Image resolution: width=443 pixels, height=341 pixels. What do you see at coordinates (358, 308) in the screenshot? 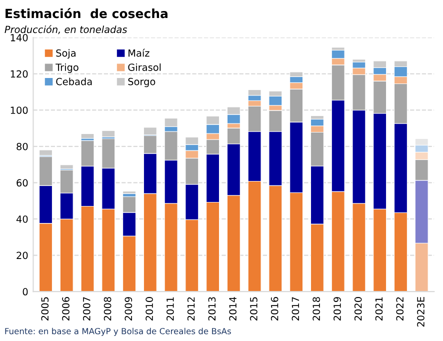
I see `x-tick-label: 2020` at bounding box center [358, 308].